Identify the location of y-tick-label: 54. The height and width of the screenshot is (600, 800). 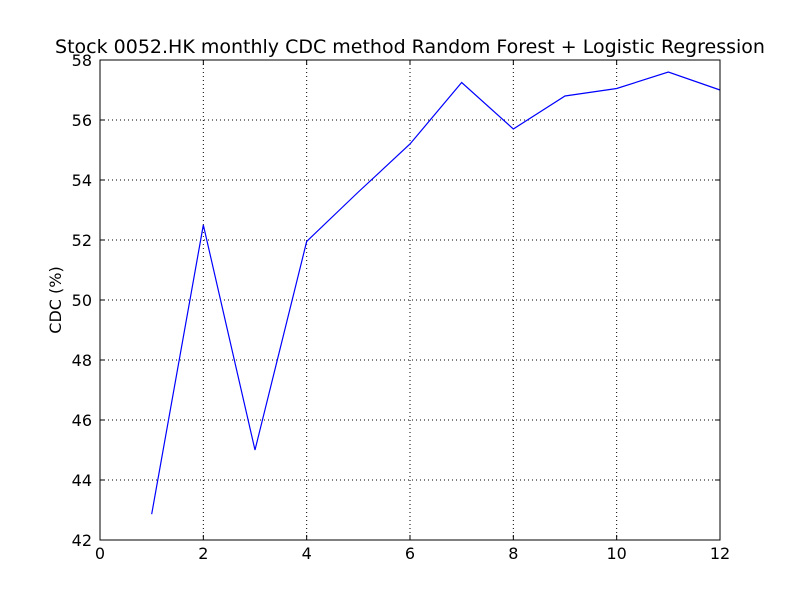
(82, 180).